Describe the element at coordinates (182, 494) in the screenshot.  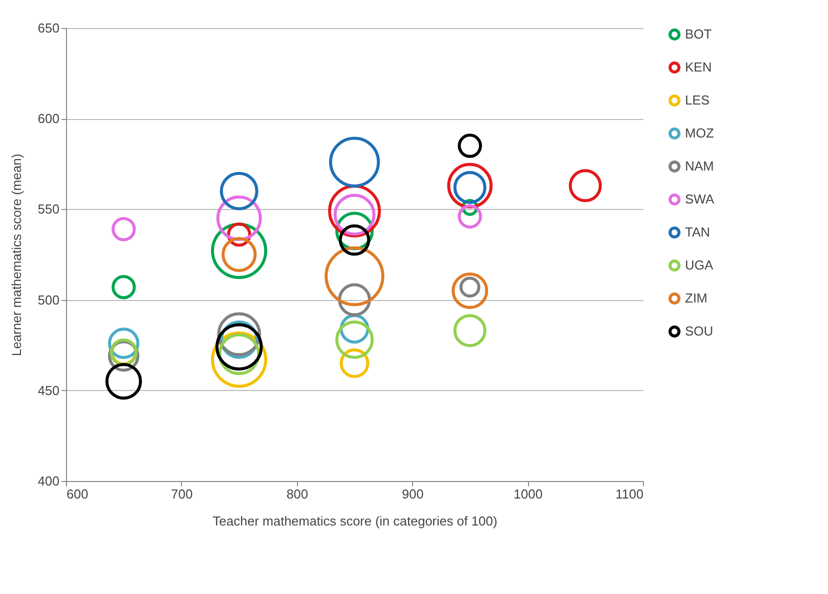
I see `x-tick-label: 700` at that location.